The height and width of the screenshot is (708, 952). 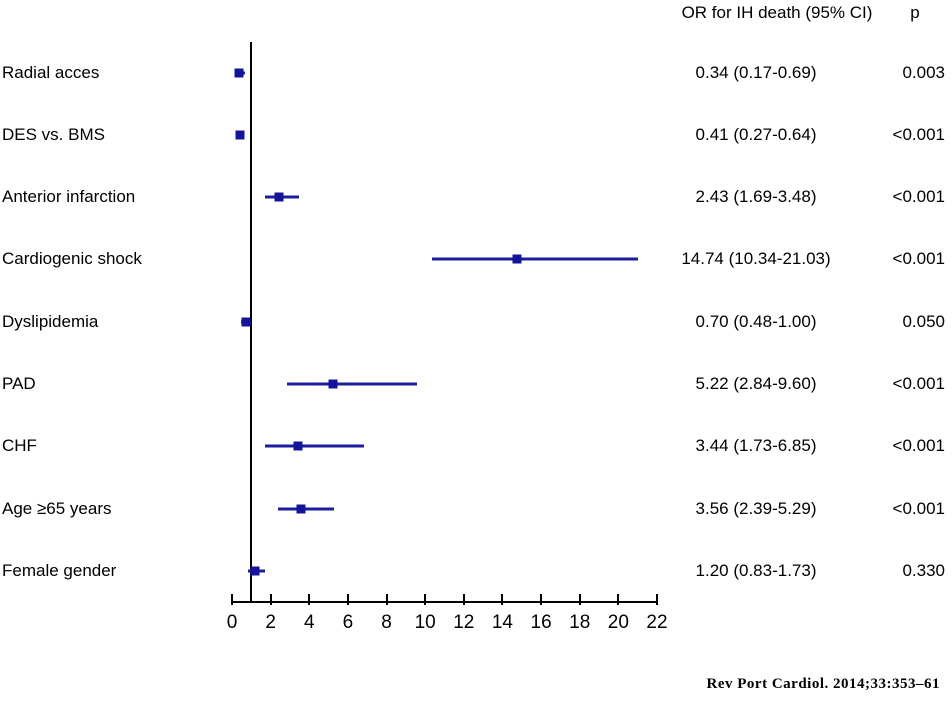 I want to click on axis-tick-label: 18, so click(x=580, y=622).